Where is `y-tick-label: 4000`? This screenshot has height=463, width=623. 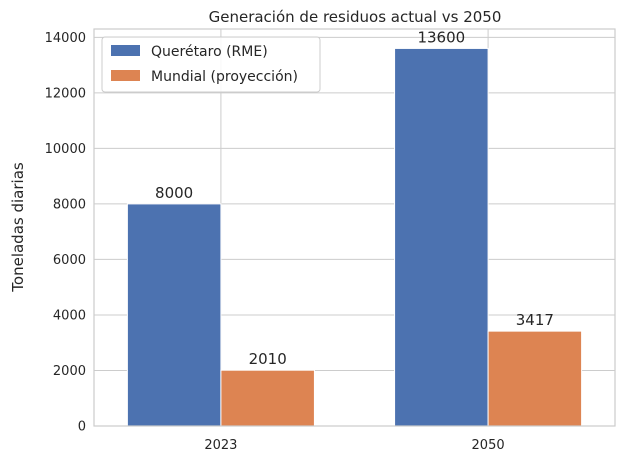 y-tick-label: 4000 is located at coordinates (69, 315).